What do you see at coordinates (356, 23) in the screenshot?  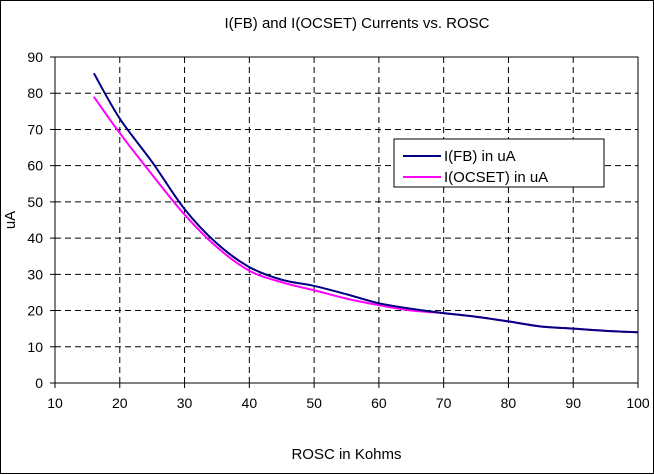 I see `chart-title: I(FB) and I(OCSET) Currents vs. ROSC` at bounding box center [356, 23].